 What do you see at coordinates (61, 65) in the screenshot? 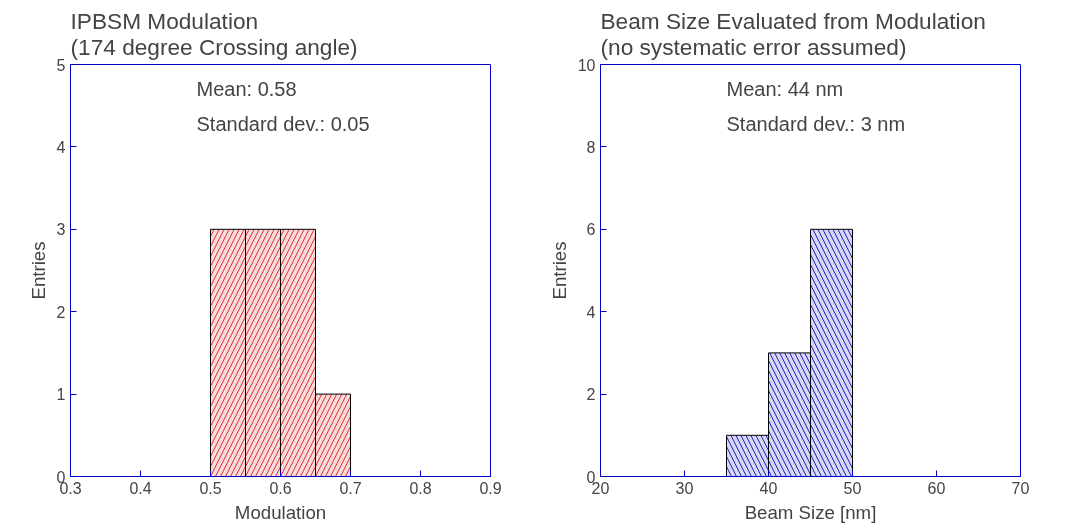
I see `y-tick-label: 5` at bounding box center [61, 65].